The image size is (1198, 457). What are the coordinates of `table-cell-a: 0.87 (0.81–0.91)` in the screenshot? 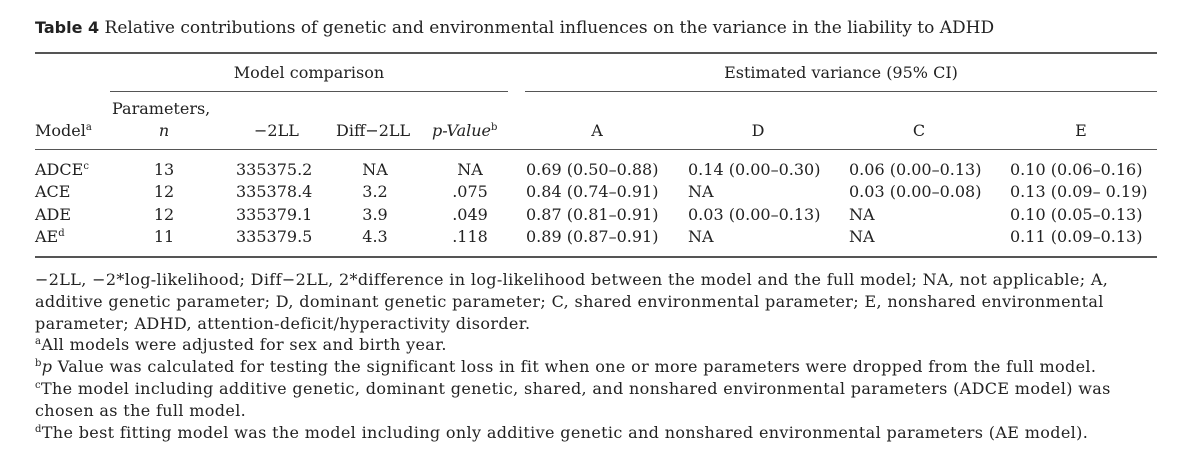 It's located at (592, 214).